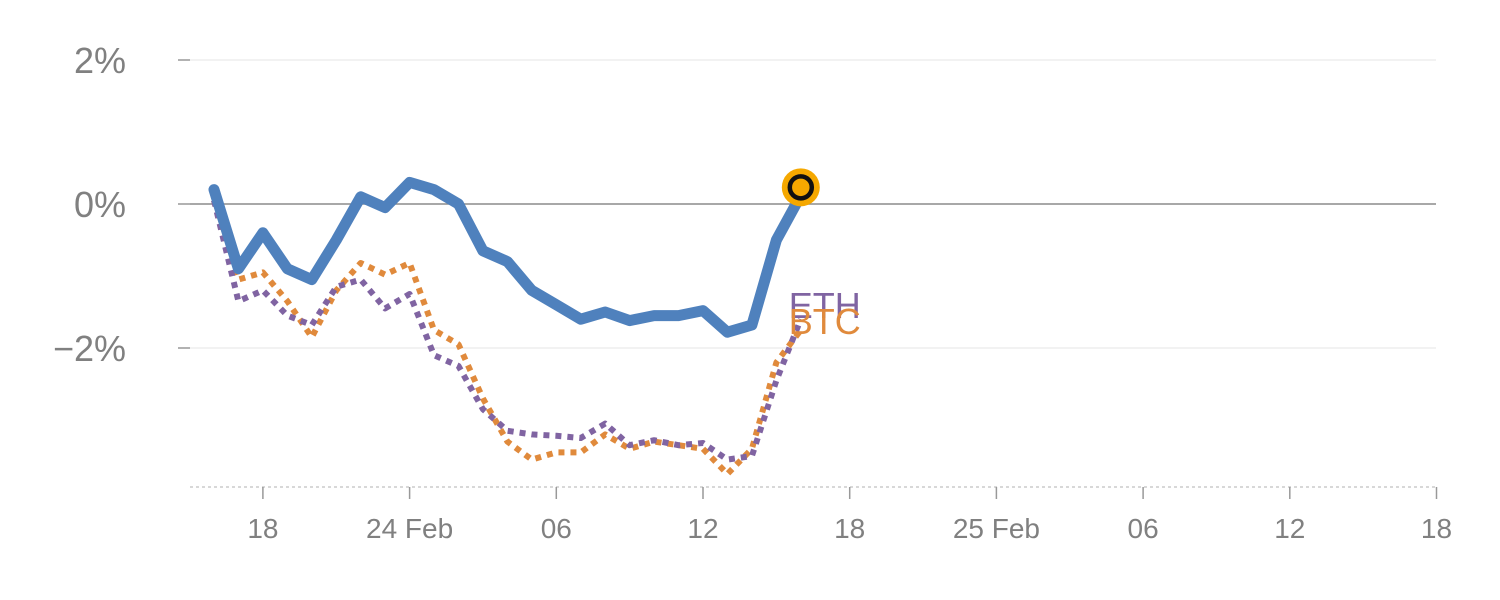  I want to click on series-label-eth: ETH, so click(825, 305).